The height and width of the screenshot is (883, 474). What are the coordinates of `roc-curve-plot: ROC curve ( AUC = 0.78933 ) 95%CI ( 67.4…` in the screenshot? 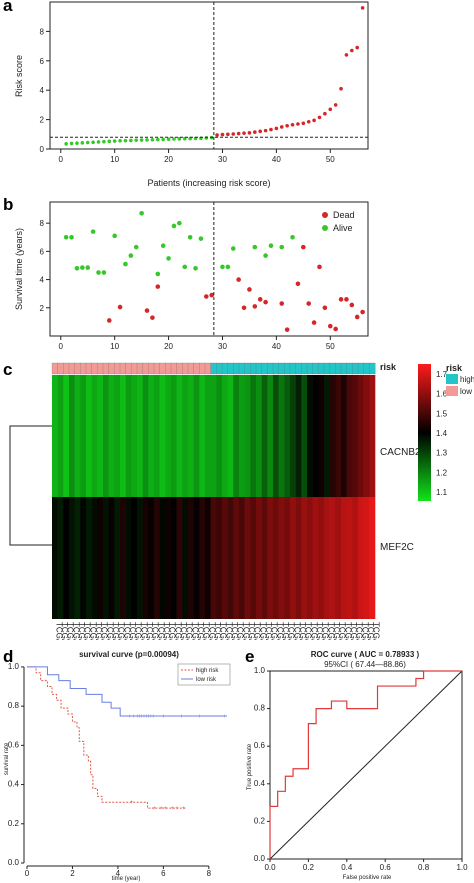 It's located at (357, 765).